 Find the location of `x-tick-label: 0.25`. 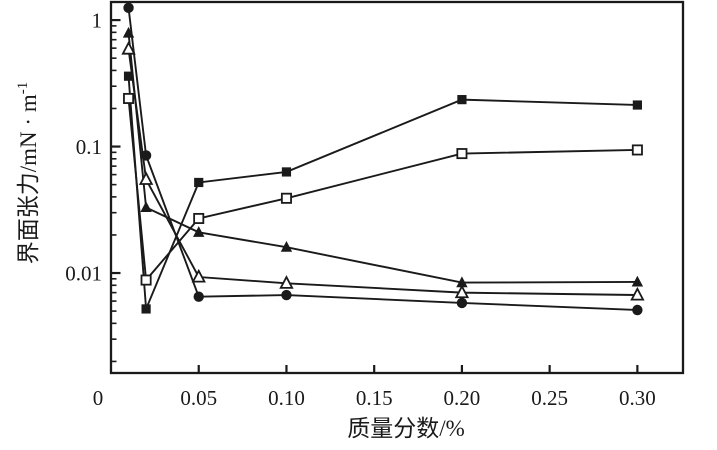

x-tick-label: 0.25 is located at coordinates (549, 398).